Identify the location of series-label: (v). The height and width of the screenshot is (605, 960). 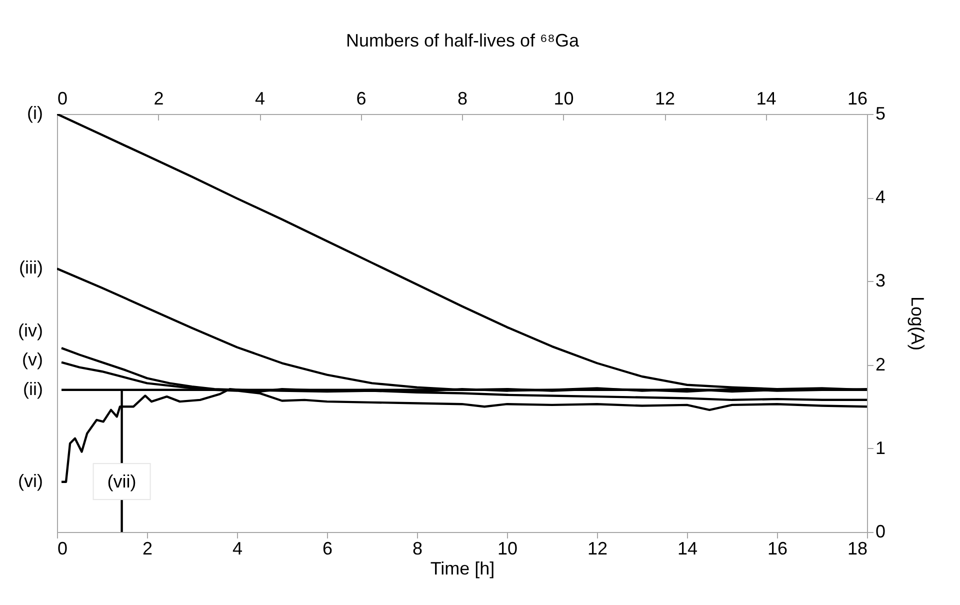
(32, 360).